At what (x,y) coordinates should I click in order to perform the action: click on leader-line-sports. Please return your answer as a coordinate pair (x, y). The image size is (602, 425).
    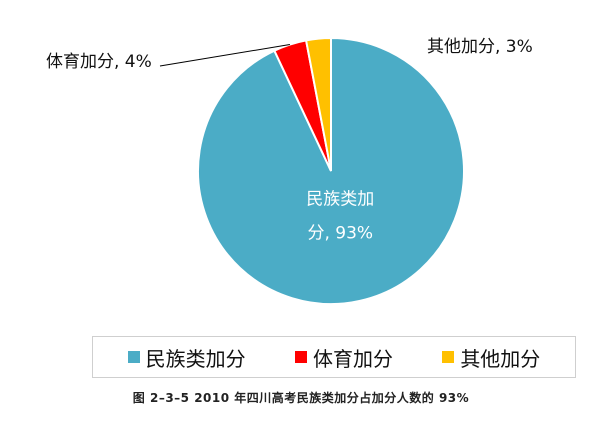
    Looking at the image, I should click on (224, 55).